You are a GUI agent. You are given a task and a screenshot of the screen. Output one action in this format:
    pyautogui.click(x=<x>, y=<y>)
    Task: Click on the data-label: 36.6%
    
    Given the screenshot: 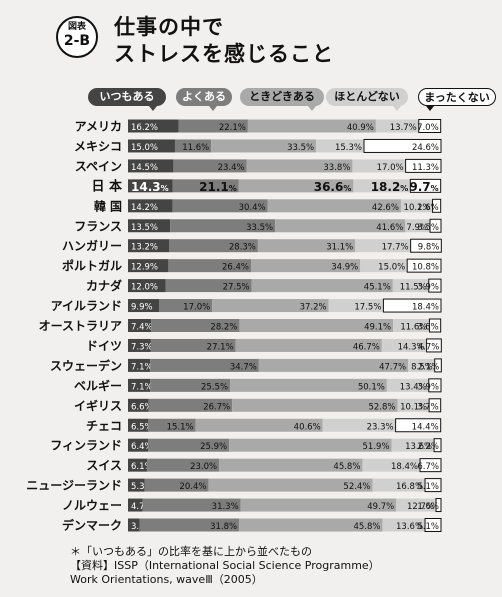 What is the action you would take?
    pyautogui.click(x=333, y=187)
    